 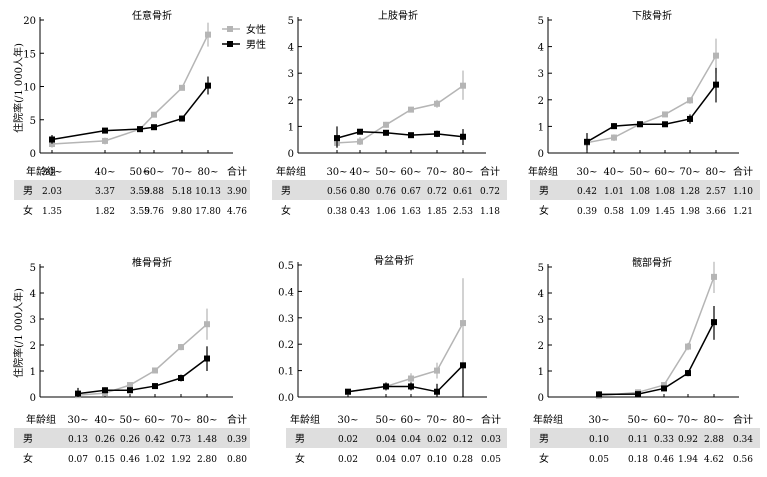 What do you see at coordinates (348, 460) in the screenshot?
I see `table-cell: 0.02` at bounding box center [348, 460].